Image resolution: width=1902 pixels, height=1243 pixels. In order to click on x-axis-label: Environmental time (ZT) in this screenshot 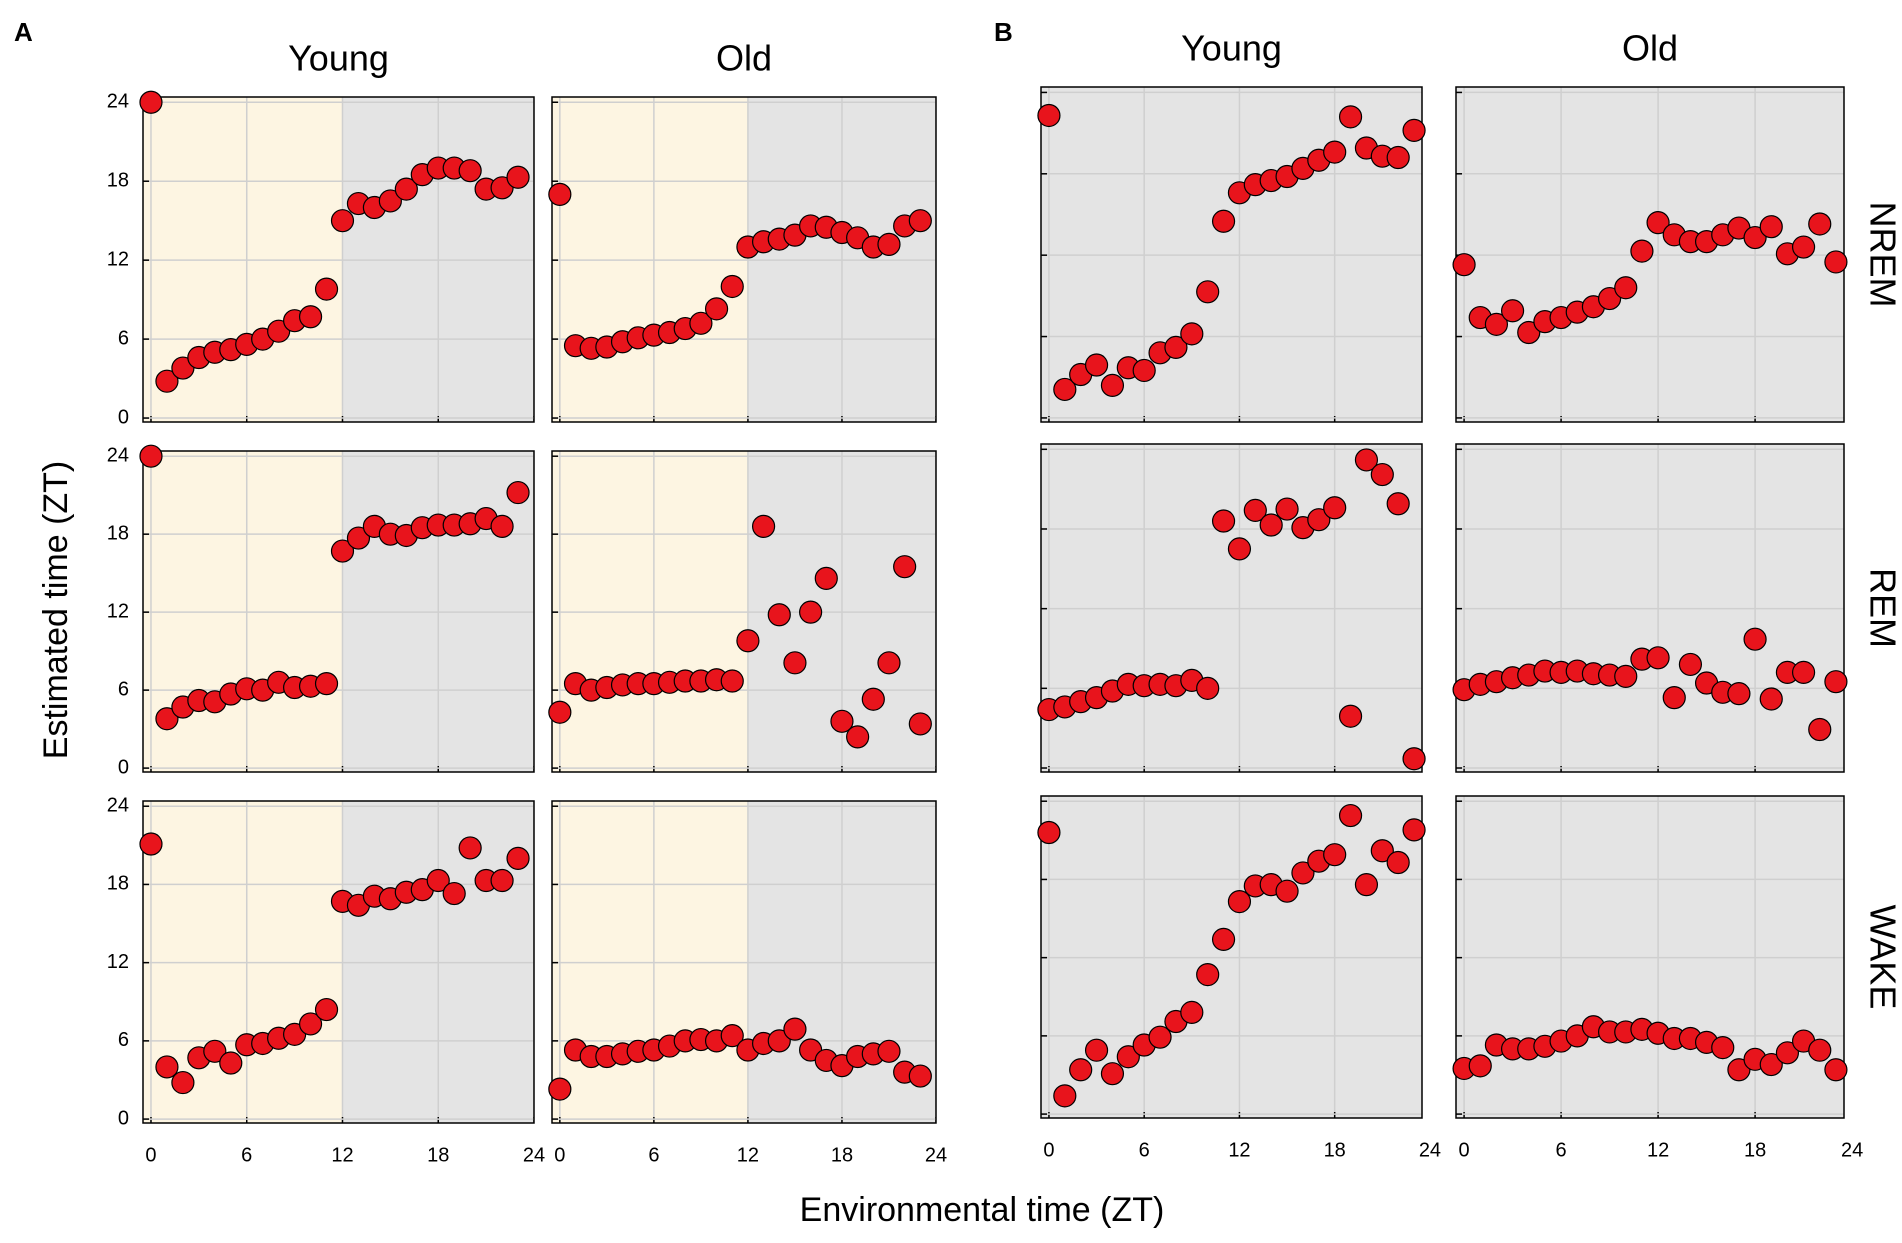, I will do `click(982, 1210)`.